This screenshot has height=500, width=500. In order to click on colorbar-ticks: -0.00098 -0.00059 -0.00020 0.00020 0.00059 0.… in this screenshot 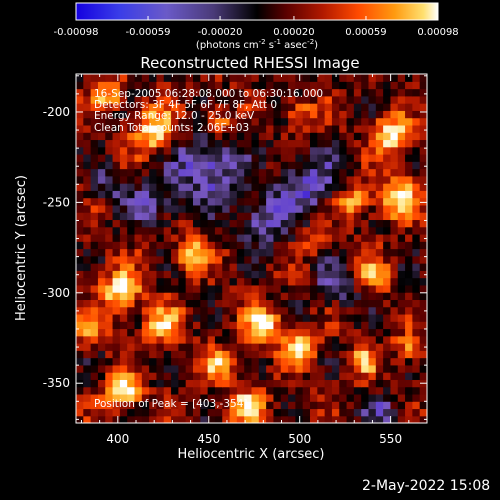, I will do `click(256, 27)`.